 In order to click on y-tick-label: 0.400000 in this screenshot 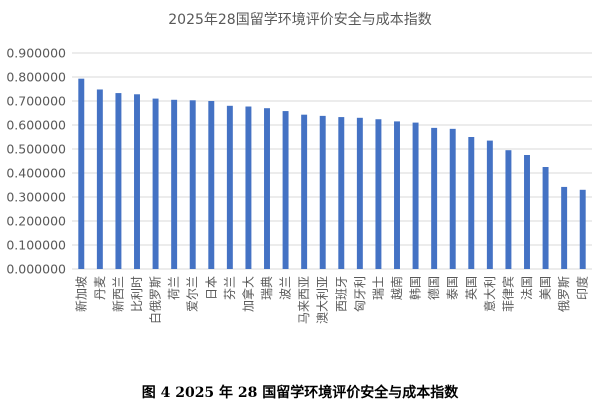, I will do `click(36, 173)`.